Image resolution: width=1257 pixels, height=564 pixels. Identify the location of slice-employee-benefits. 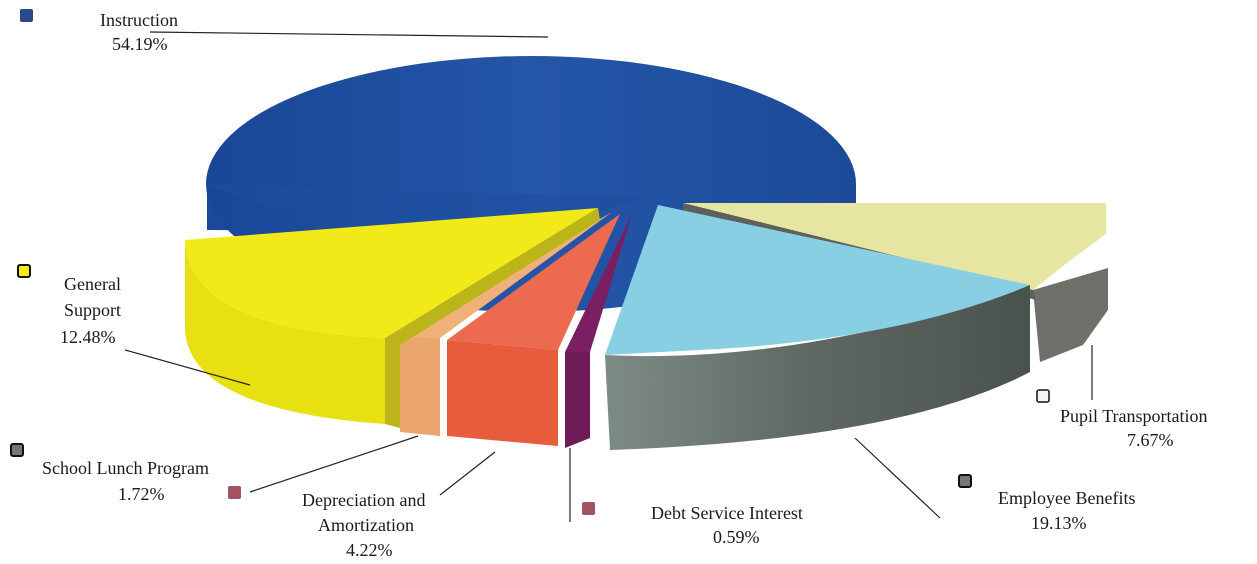
(817, 327).